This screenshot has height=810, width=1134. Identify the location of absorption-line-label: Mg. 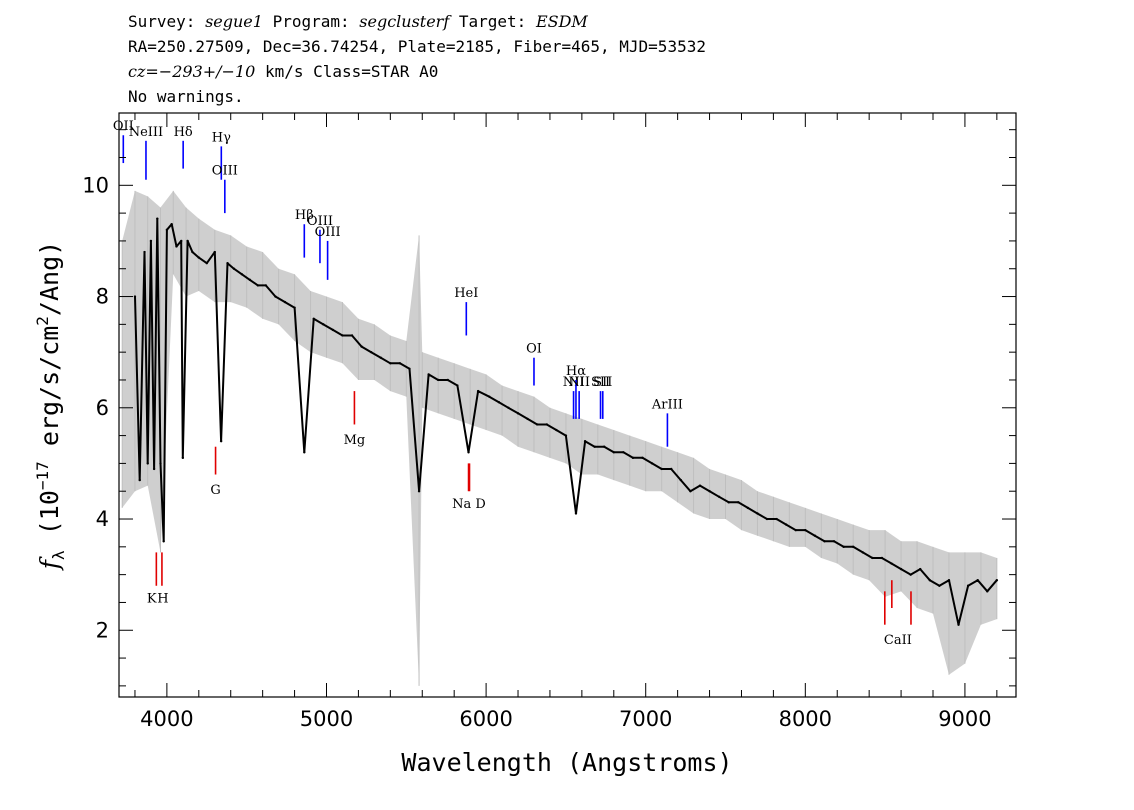
(355, 440).